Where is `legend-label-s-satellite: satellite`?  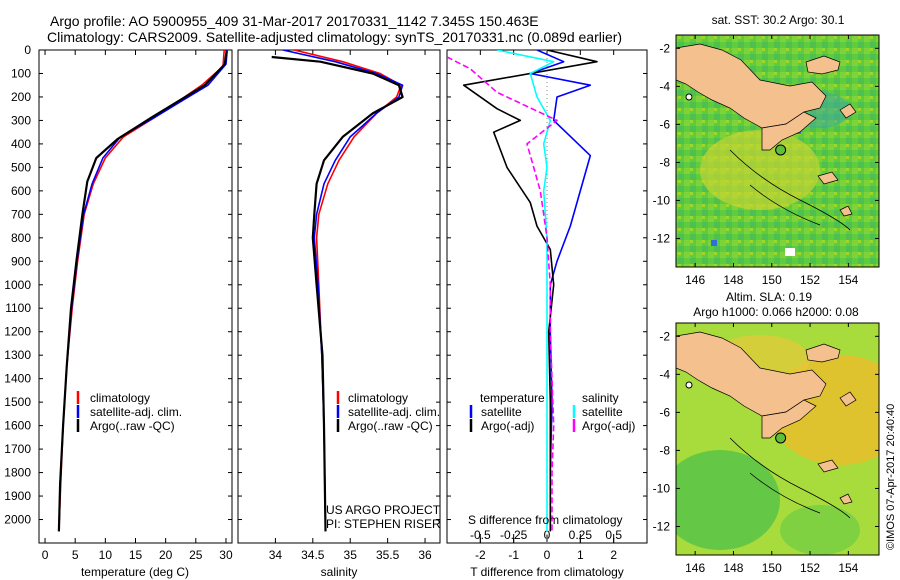
legend-label-s-satellite: satellite is located at coordinates (602, 412).